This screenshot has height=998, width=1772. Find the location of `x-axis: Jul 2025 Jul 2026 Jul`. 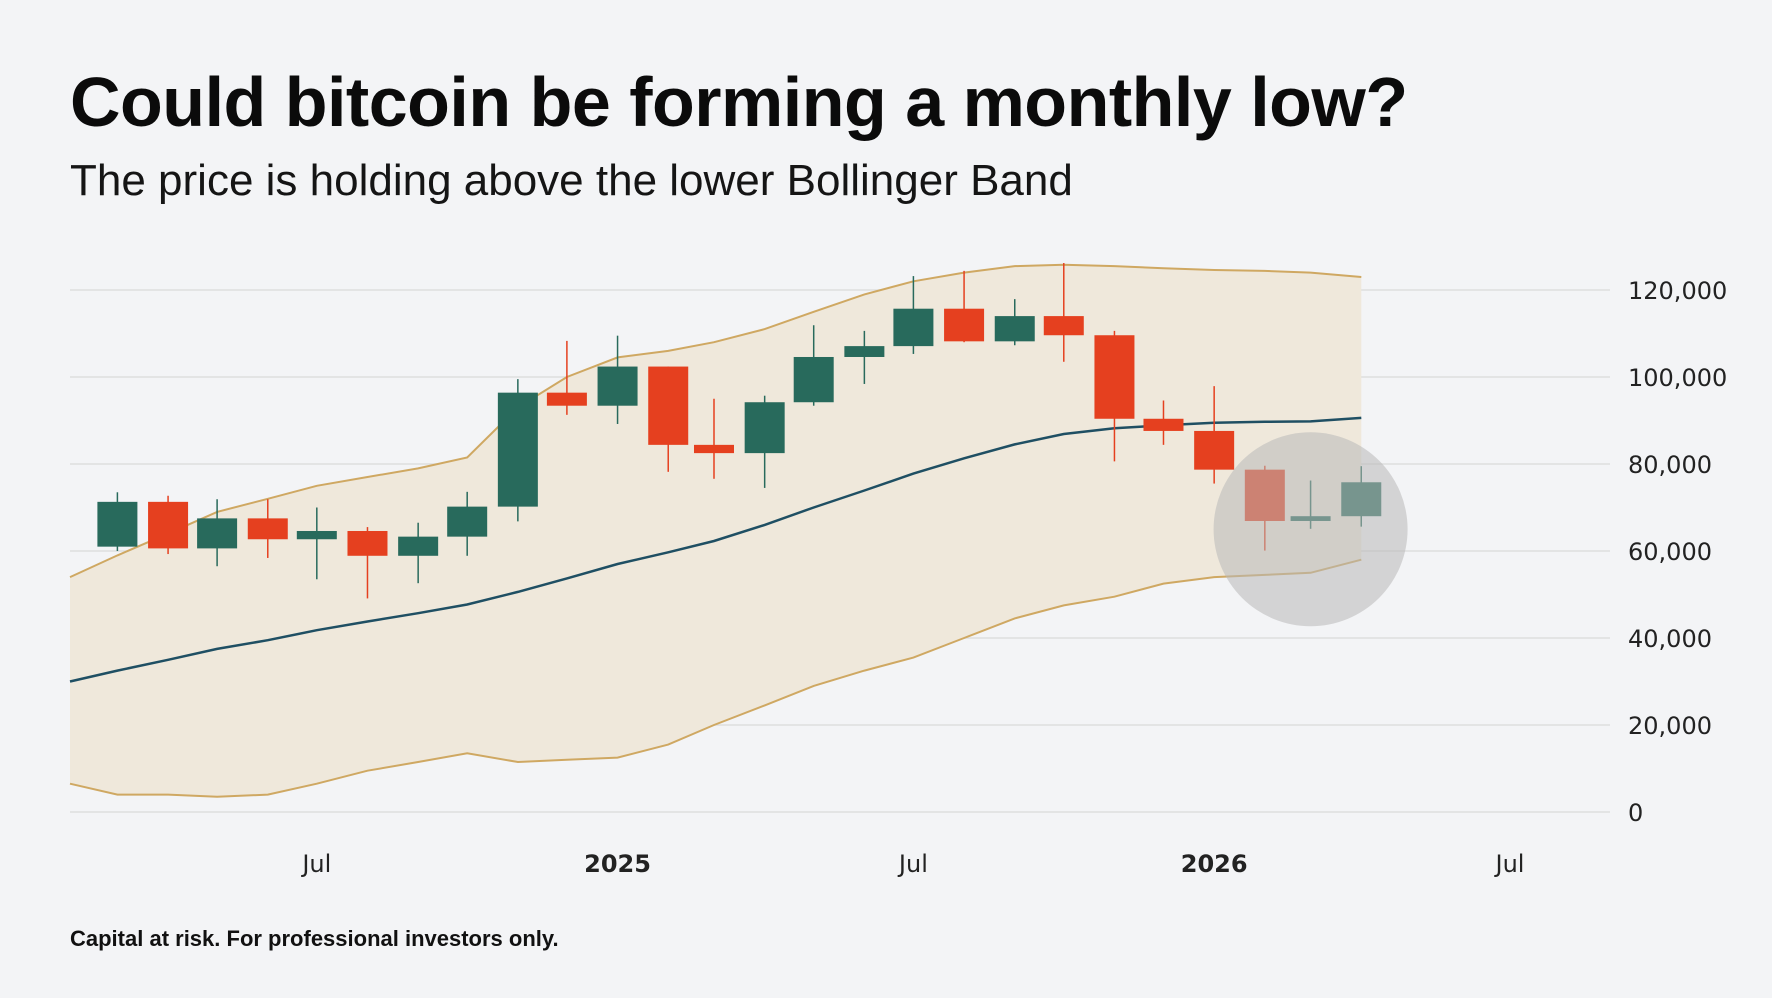

x-axis: Jul 2025 Jul 2026 Jul is located at coordinates (912, 864).